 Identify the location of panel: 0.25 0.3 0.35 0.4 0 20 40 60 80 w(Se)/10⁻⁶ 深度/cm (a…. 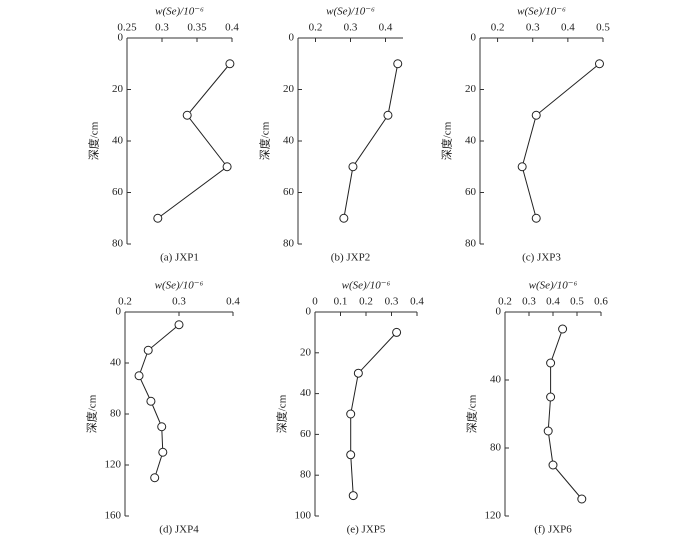
(163, 135).